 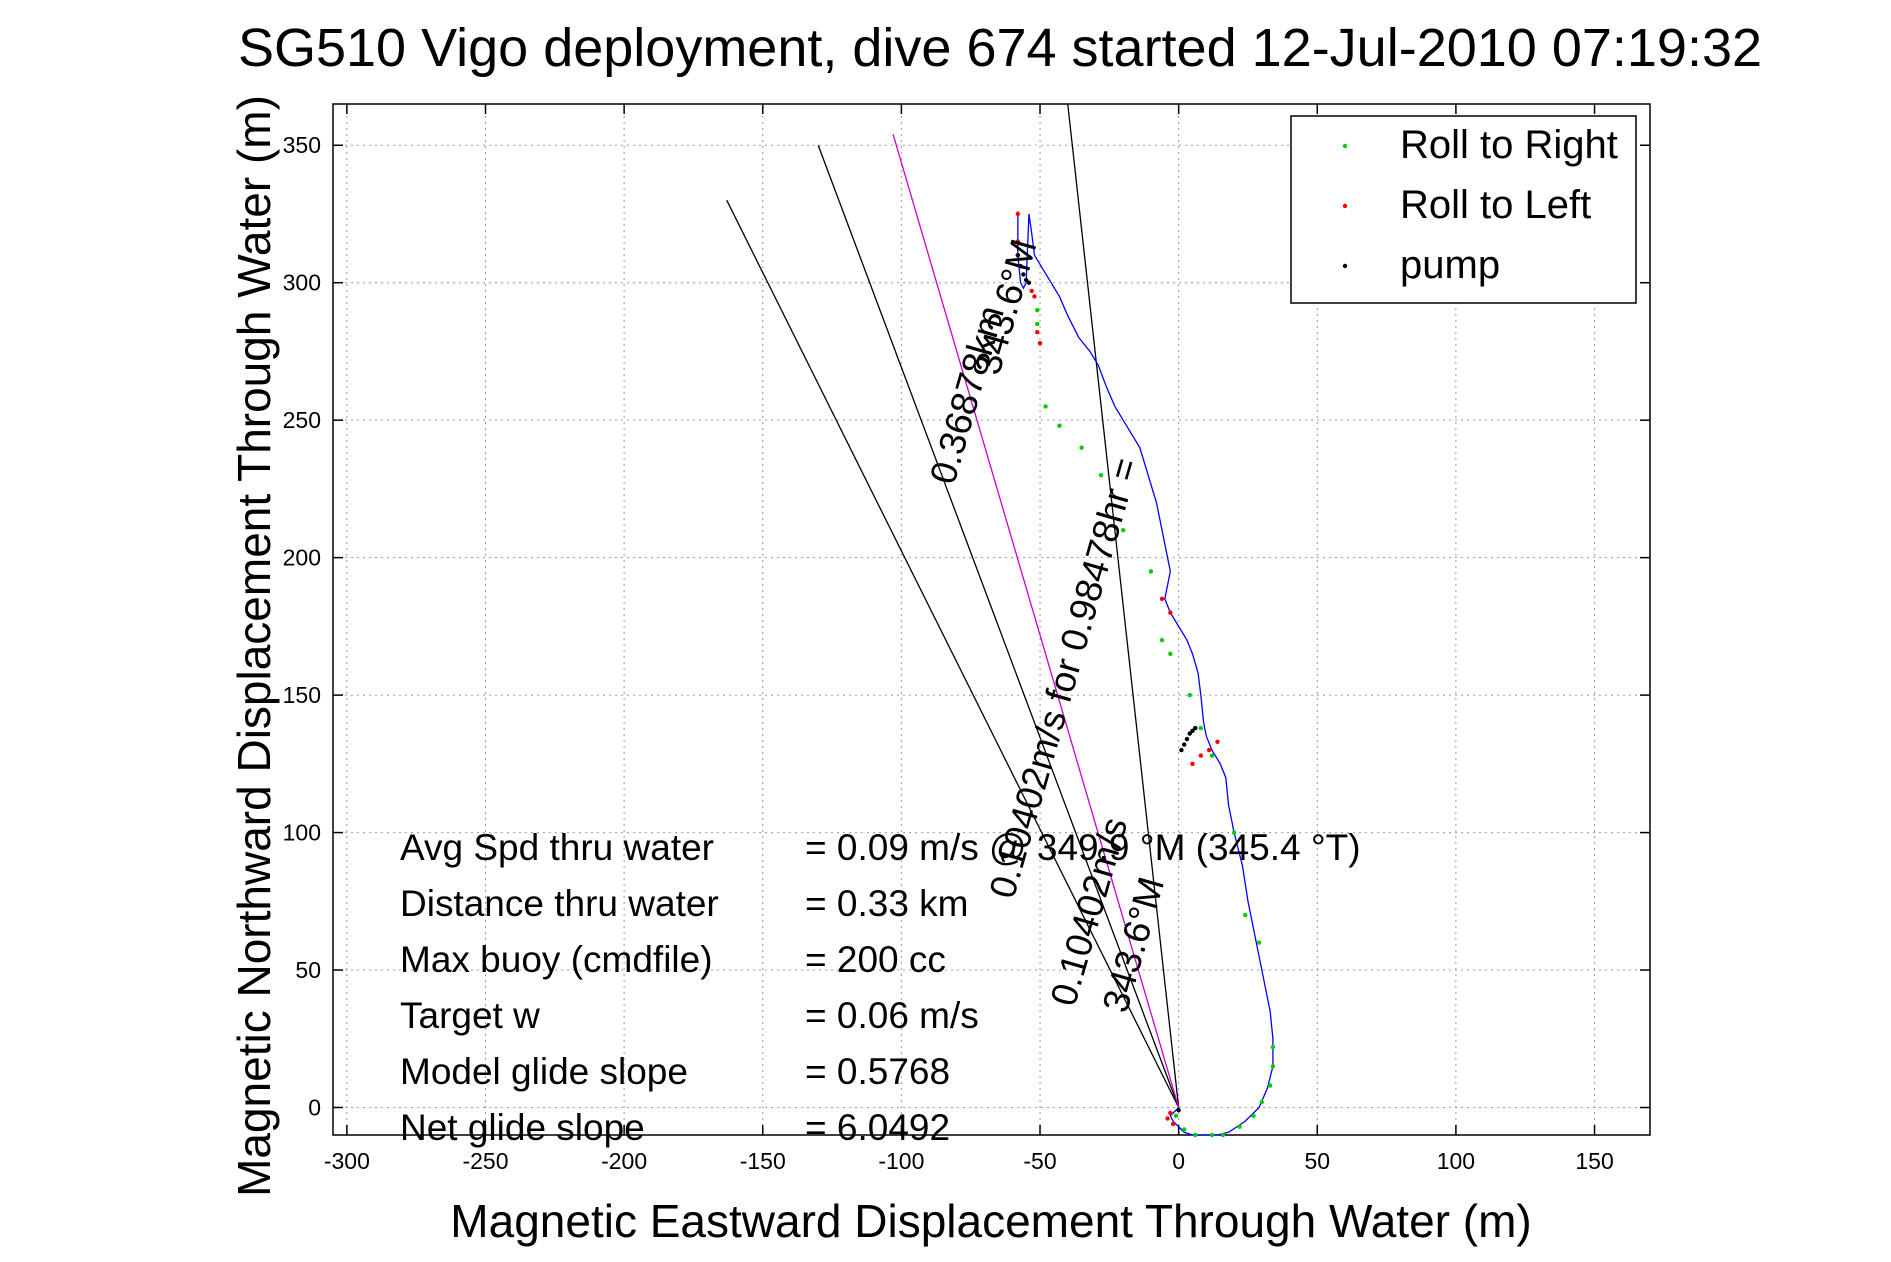 I want to click on x-tick-label: 50, so click(x=1317, y=1161).